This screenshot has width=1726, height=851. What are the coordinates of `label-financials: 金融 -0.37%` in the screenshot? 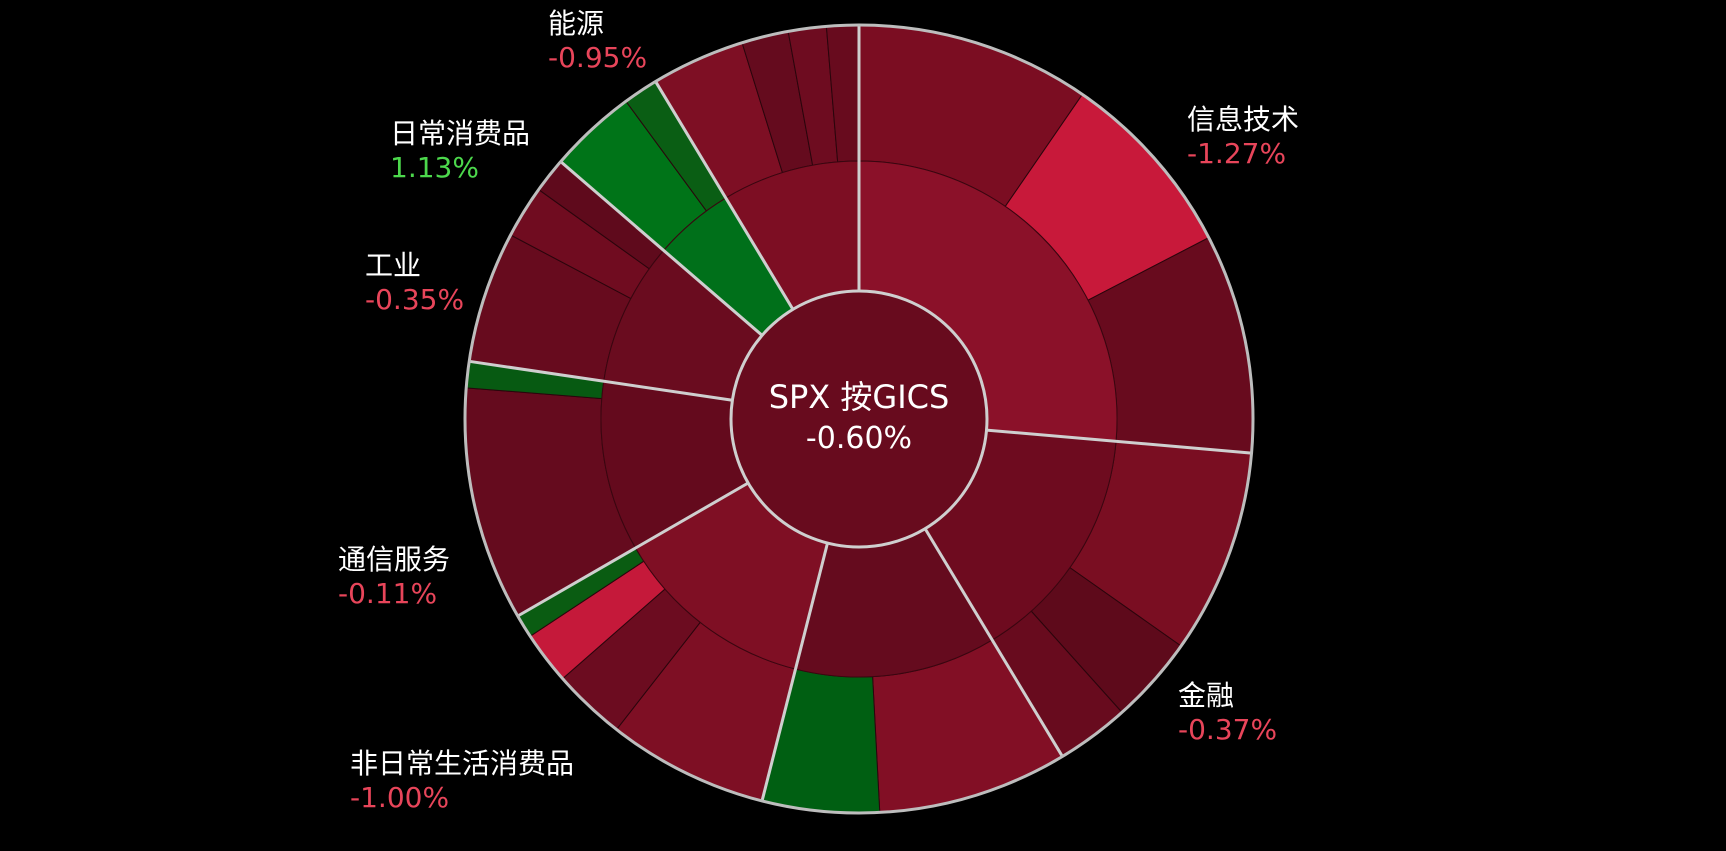 It's located at (1227, 713).